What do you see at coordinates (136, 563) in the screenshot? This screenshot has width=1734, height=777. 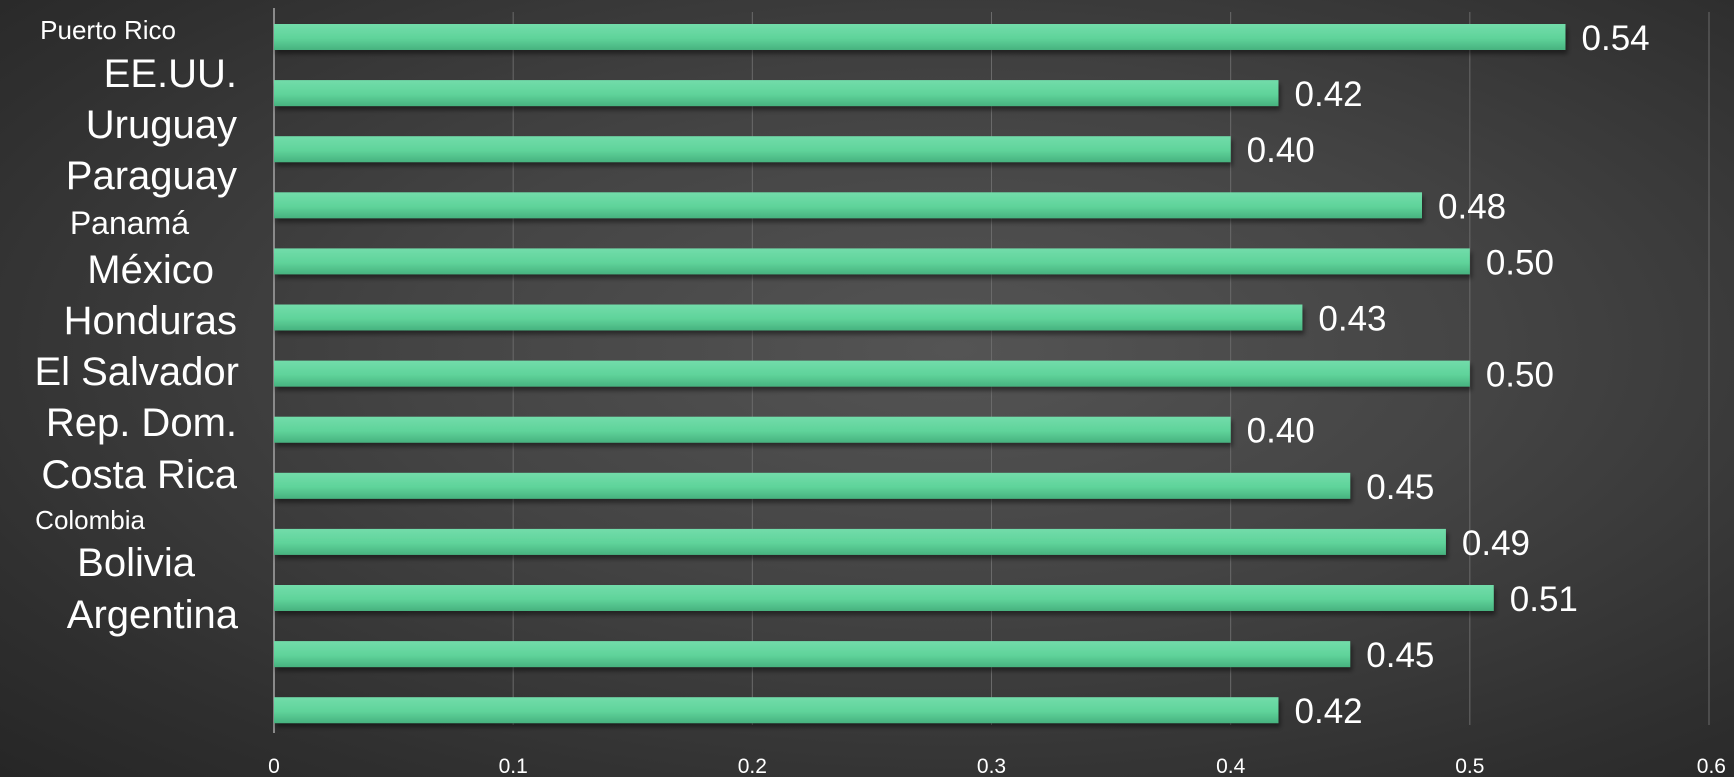 I see `category-label: Bolivia` at bounding box center [136, 563].